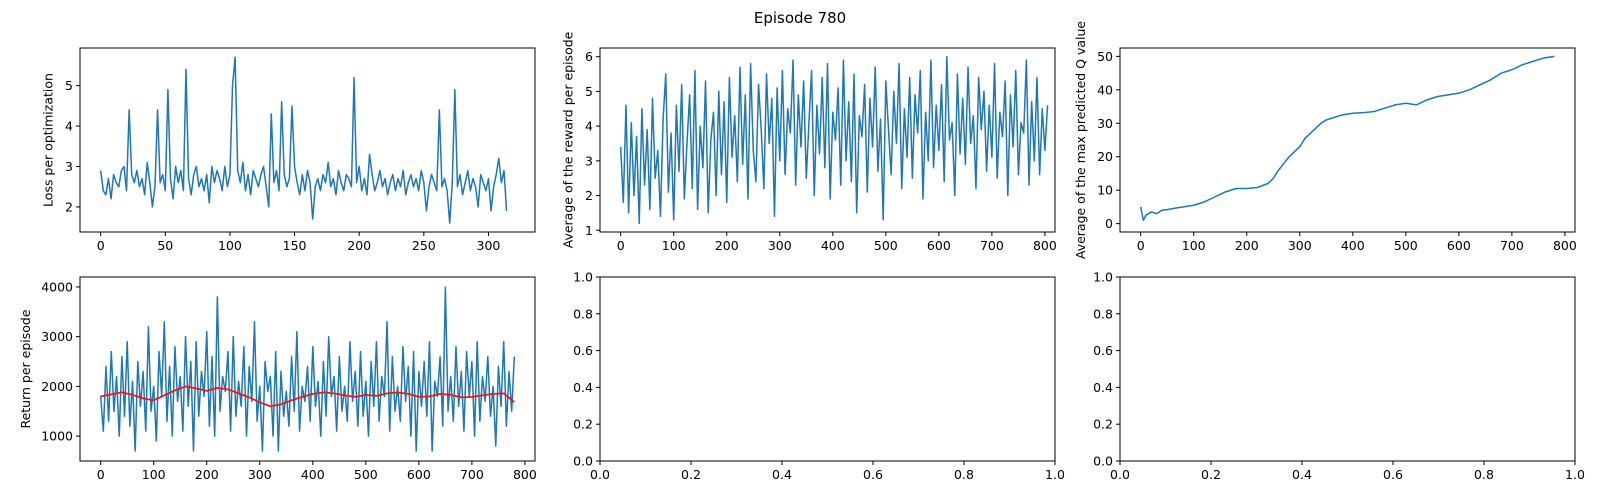 Image resolution: width=1600 pixels, height=500 pixels. I want to click on y-axis-label-reward: Average of the reward per episode, so click(568, 139).